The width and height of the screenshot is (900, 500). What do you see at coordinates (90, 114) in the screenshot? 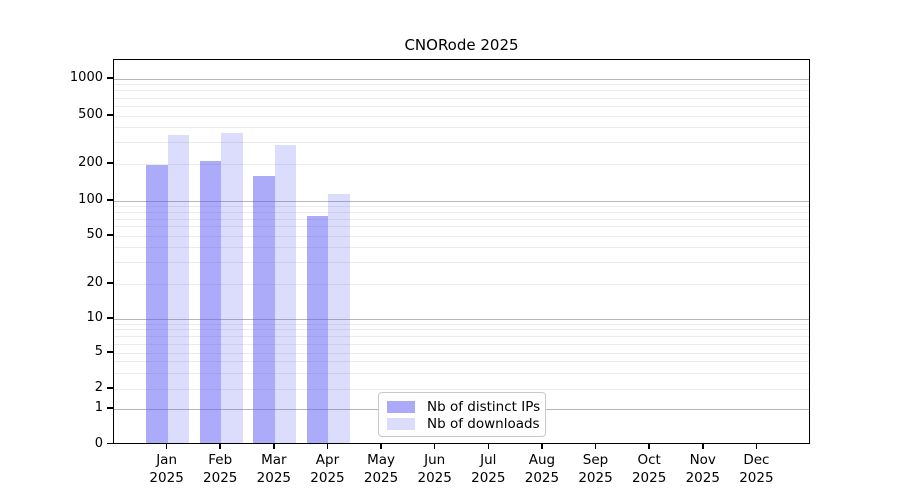
I see `y-tick-label-500: 500` at bounding box center [90, 114].